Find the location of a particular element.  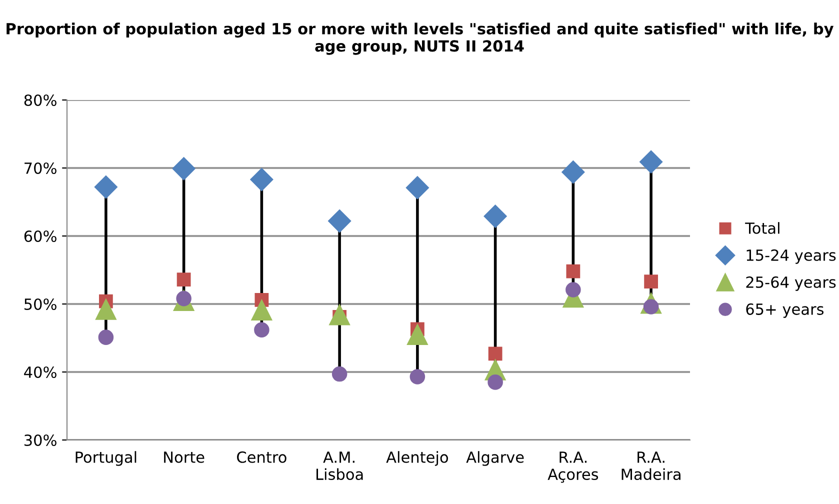

x-tick-label: A.M. Lisboa is located at coordinates (339, 466).